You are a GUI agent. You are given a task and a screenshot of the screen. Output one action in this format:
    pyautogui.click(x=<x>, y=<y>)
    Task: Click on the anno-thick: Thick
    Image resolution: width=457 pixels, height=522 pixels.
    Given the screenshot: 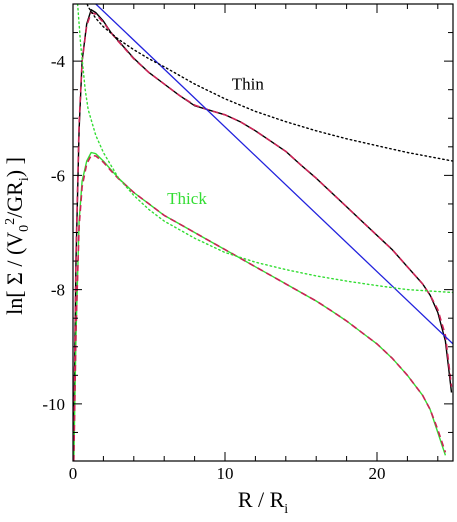 What is the action you would take?
    pyautogui.click(x=187, y=198)
    